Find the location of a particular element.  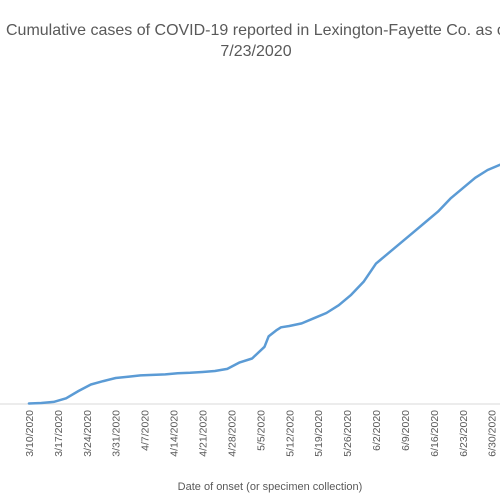

x-tick-label: 4/21/2020 is located at coordinates (203, 433).